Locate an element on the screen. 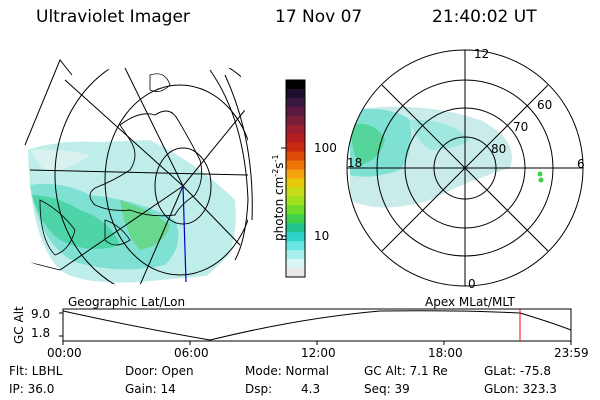 Image resolution: width=600 pixels, height=400 pixels. colorbar-tick-10: 10 is located at coordinates (322, 236).